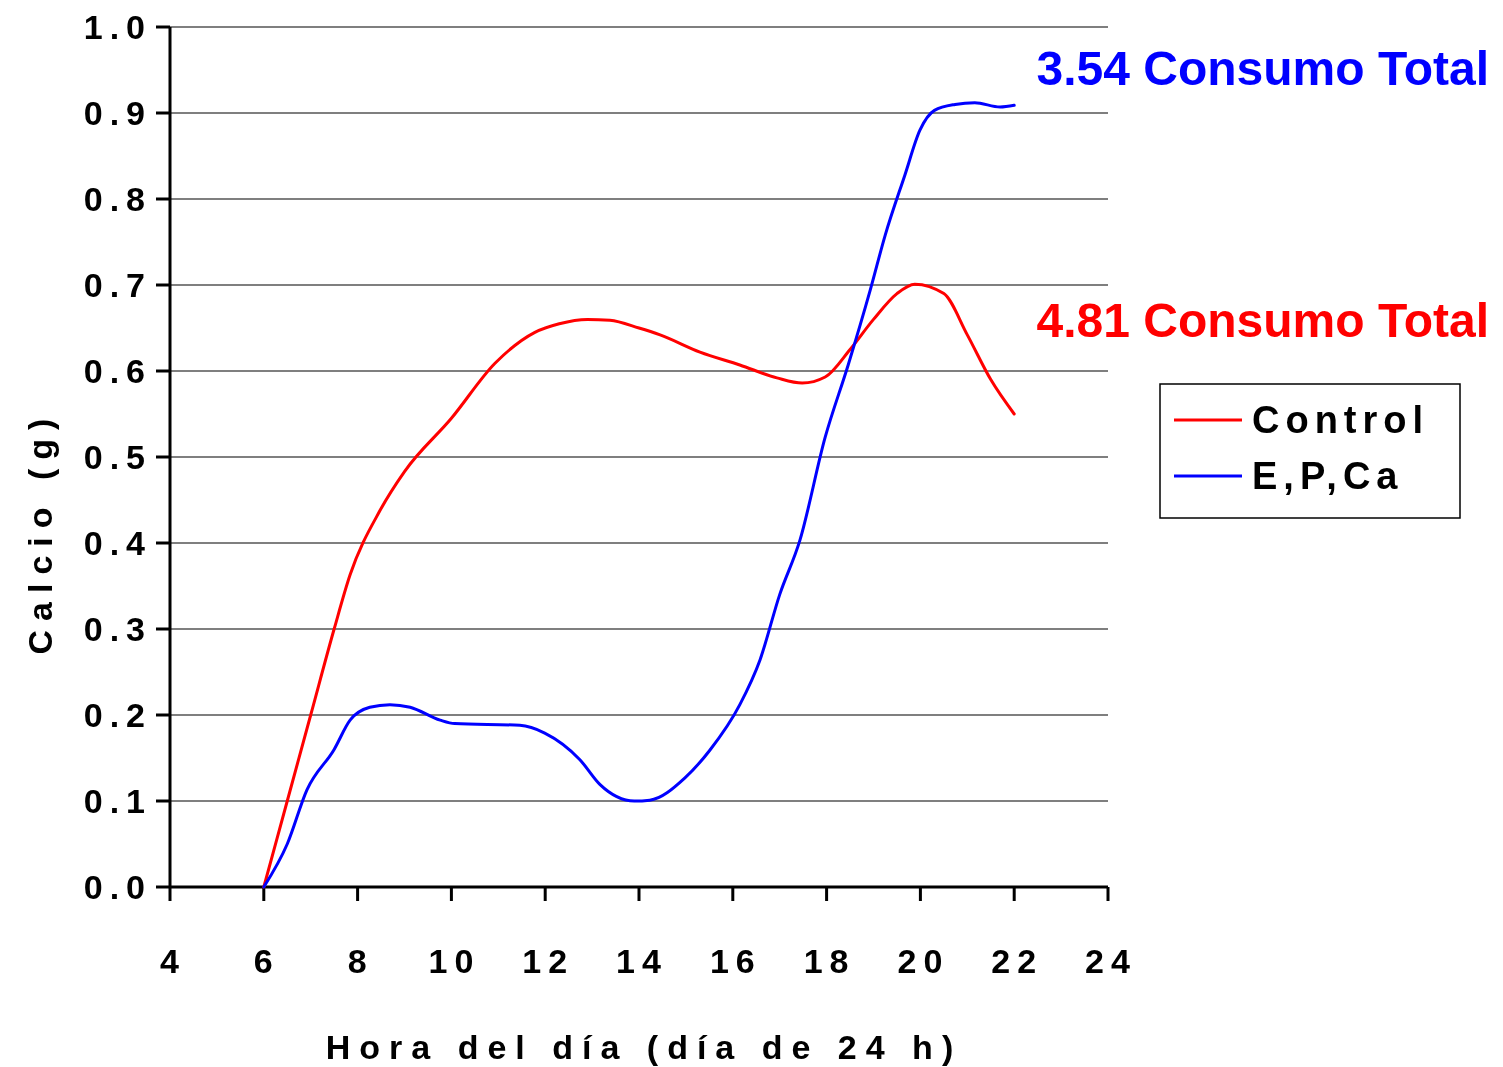 The height and width of the screenshot is (1067, 1503). I want to click on y-tick-label: 0.6, so click(117, 370).